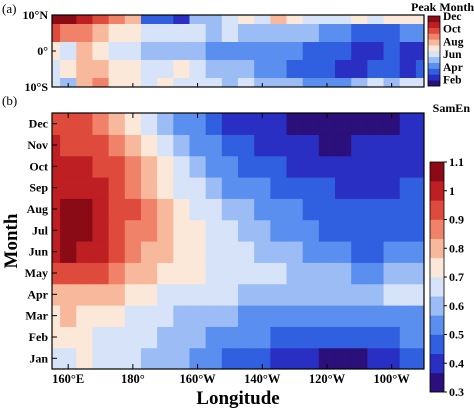  Describe the element at coordinates (42, 51) in the screenshot. I see `panel-a-y-tick-label: 0°` at that location.